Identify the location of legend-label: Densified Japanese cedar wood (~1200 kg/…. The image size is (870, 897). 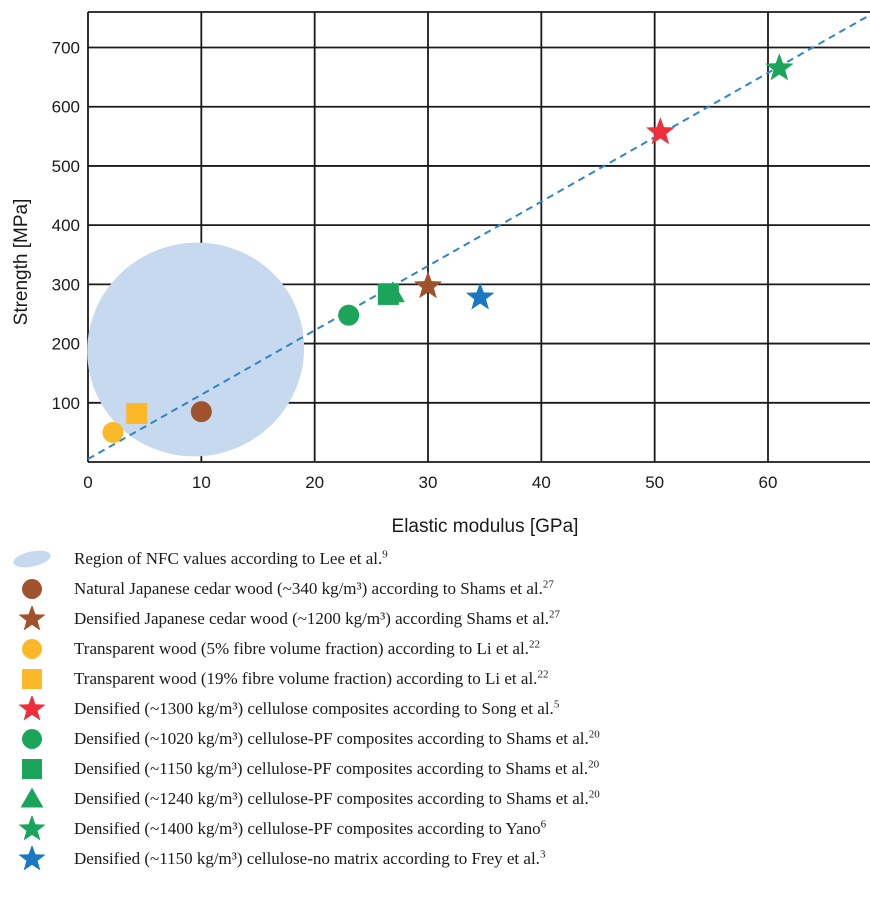
(317, 618).